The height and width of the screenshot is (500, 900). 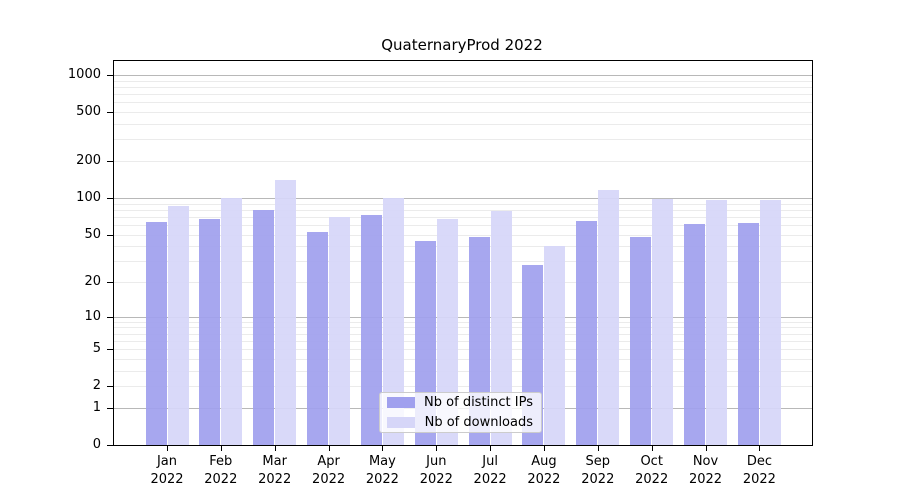 I want to click on bar-downloads-dec, so click(x=770, y=322).